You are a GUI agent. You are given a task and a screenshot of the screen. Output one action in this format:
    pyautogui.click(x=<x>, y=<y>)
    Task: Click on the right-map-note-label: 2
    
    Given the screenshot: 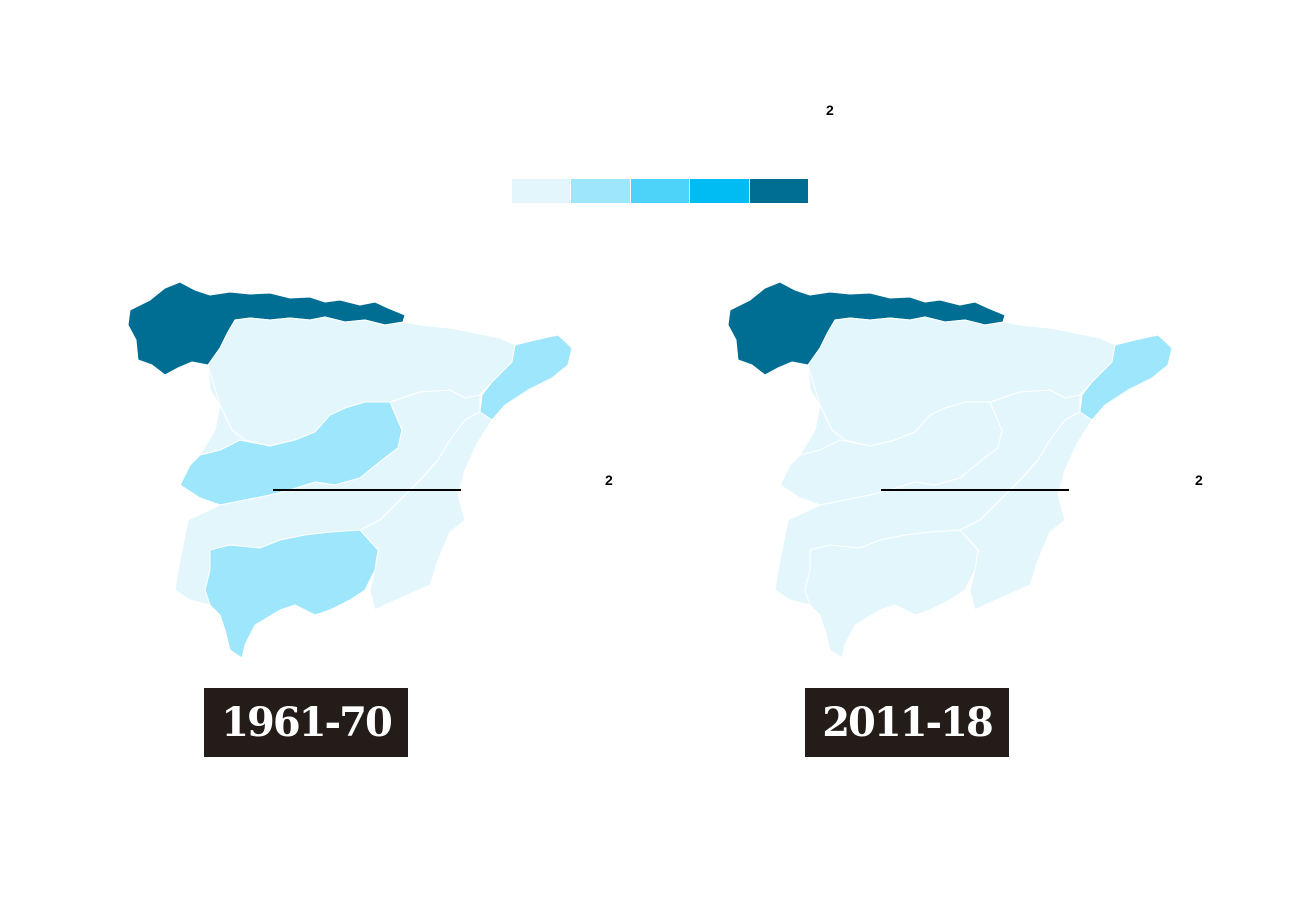 What is the action you would take?
    pyautogui.click(x=1199, y=480)
    